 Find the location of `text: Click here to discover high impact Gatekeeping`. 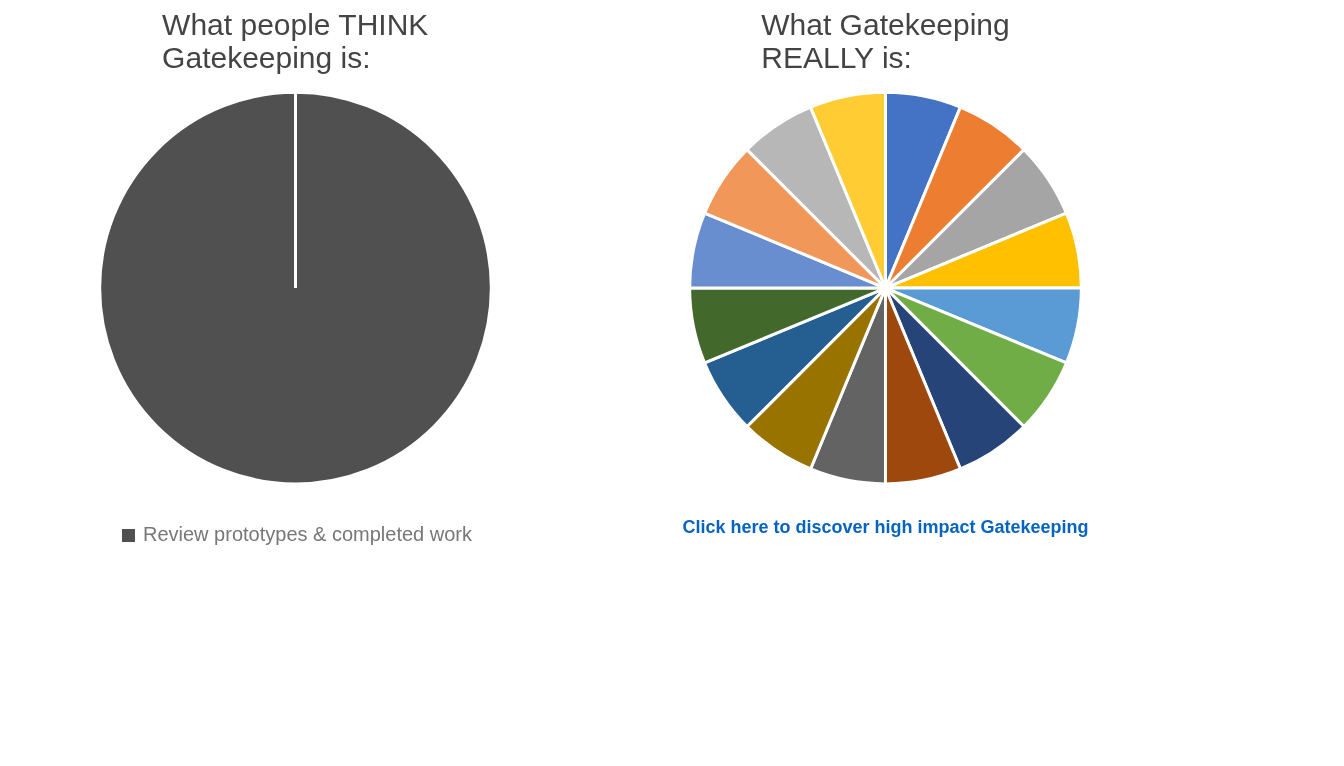

text: Click here to discover high impact Gatekeeping is located at coordinates (885, 526).